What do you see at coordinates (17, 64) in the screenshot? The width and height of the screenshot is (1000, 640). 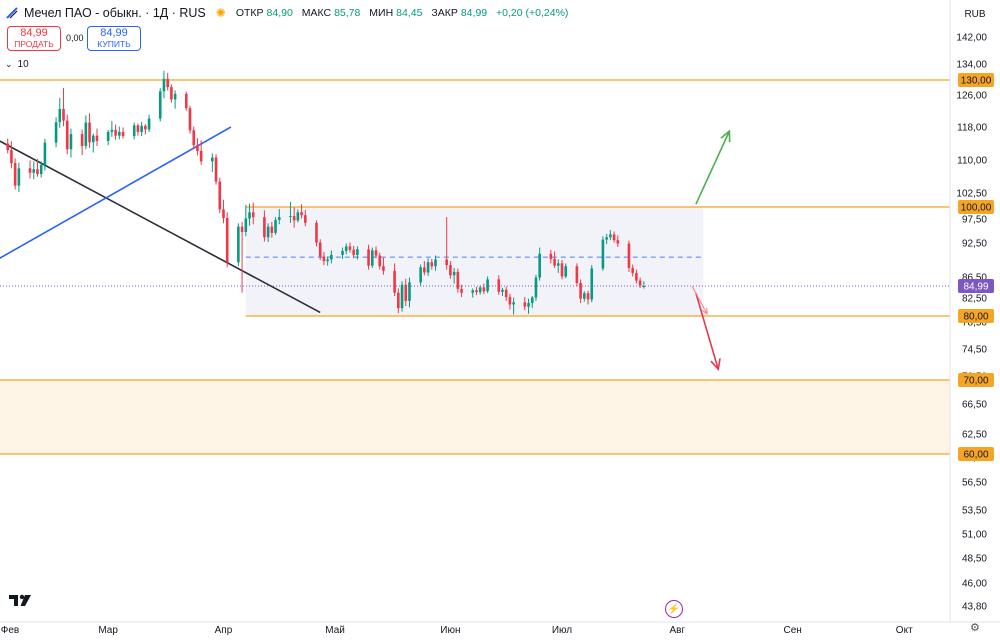 I see `volume-indicator: ⌄ 10` at bounding box center [17, 64].